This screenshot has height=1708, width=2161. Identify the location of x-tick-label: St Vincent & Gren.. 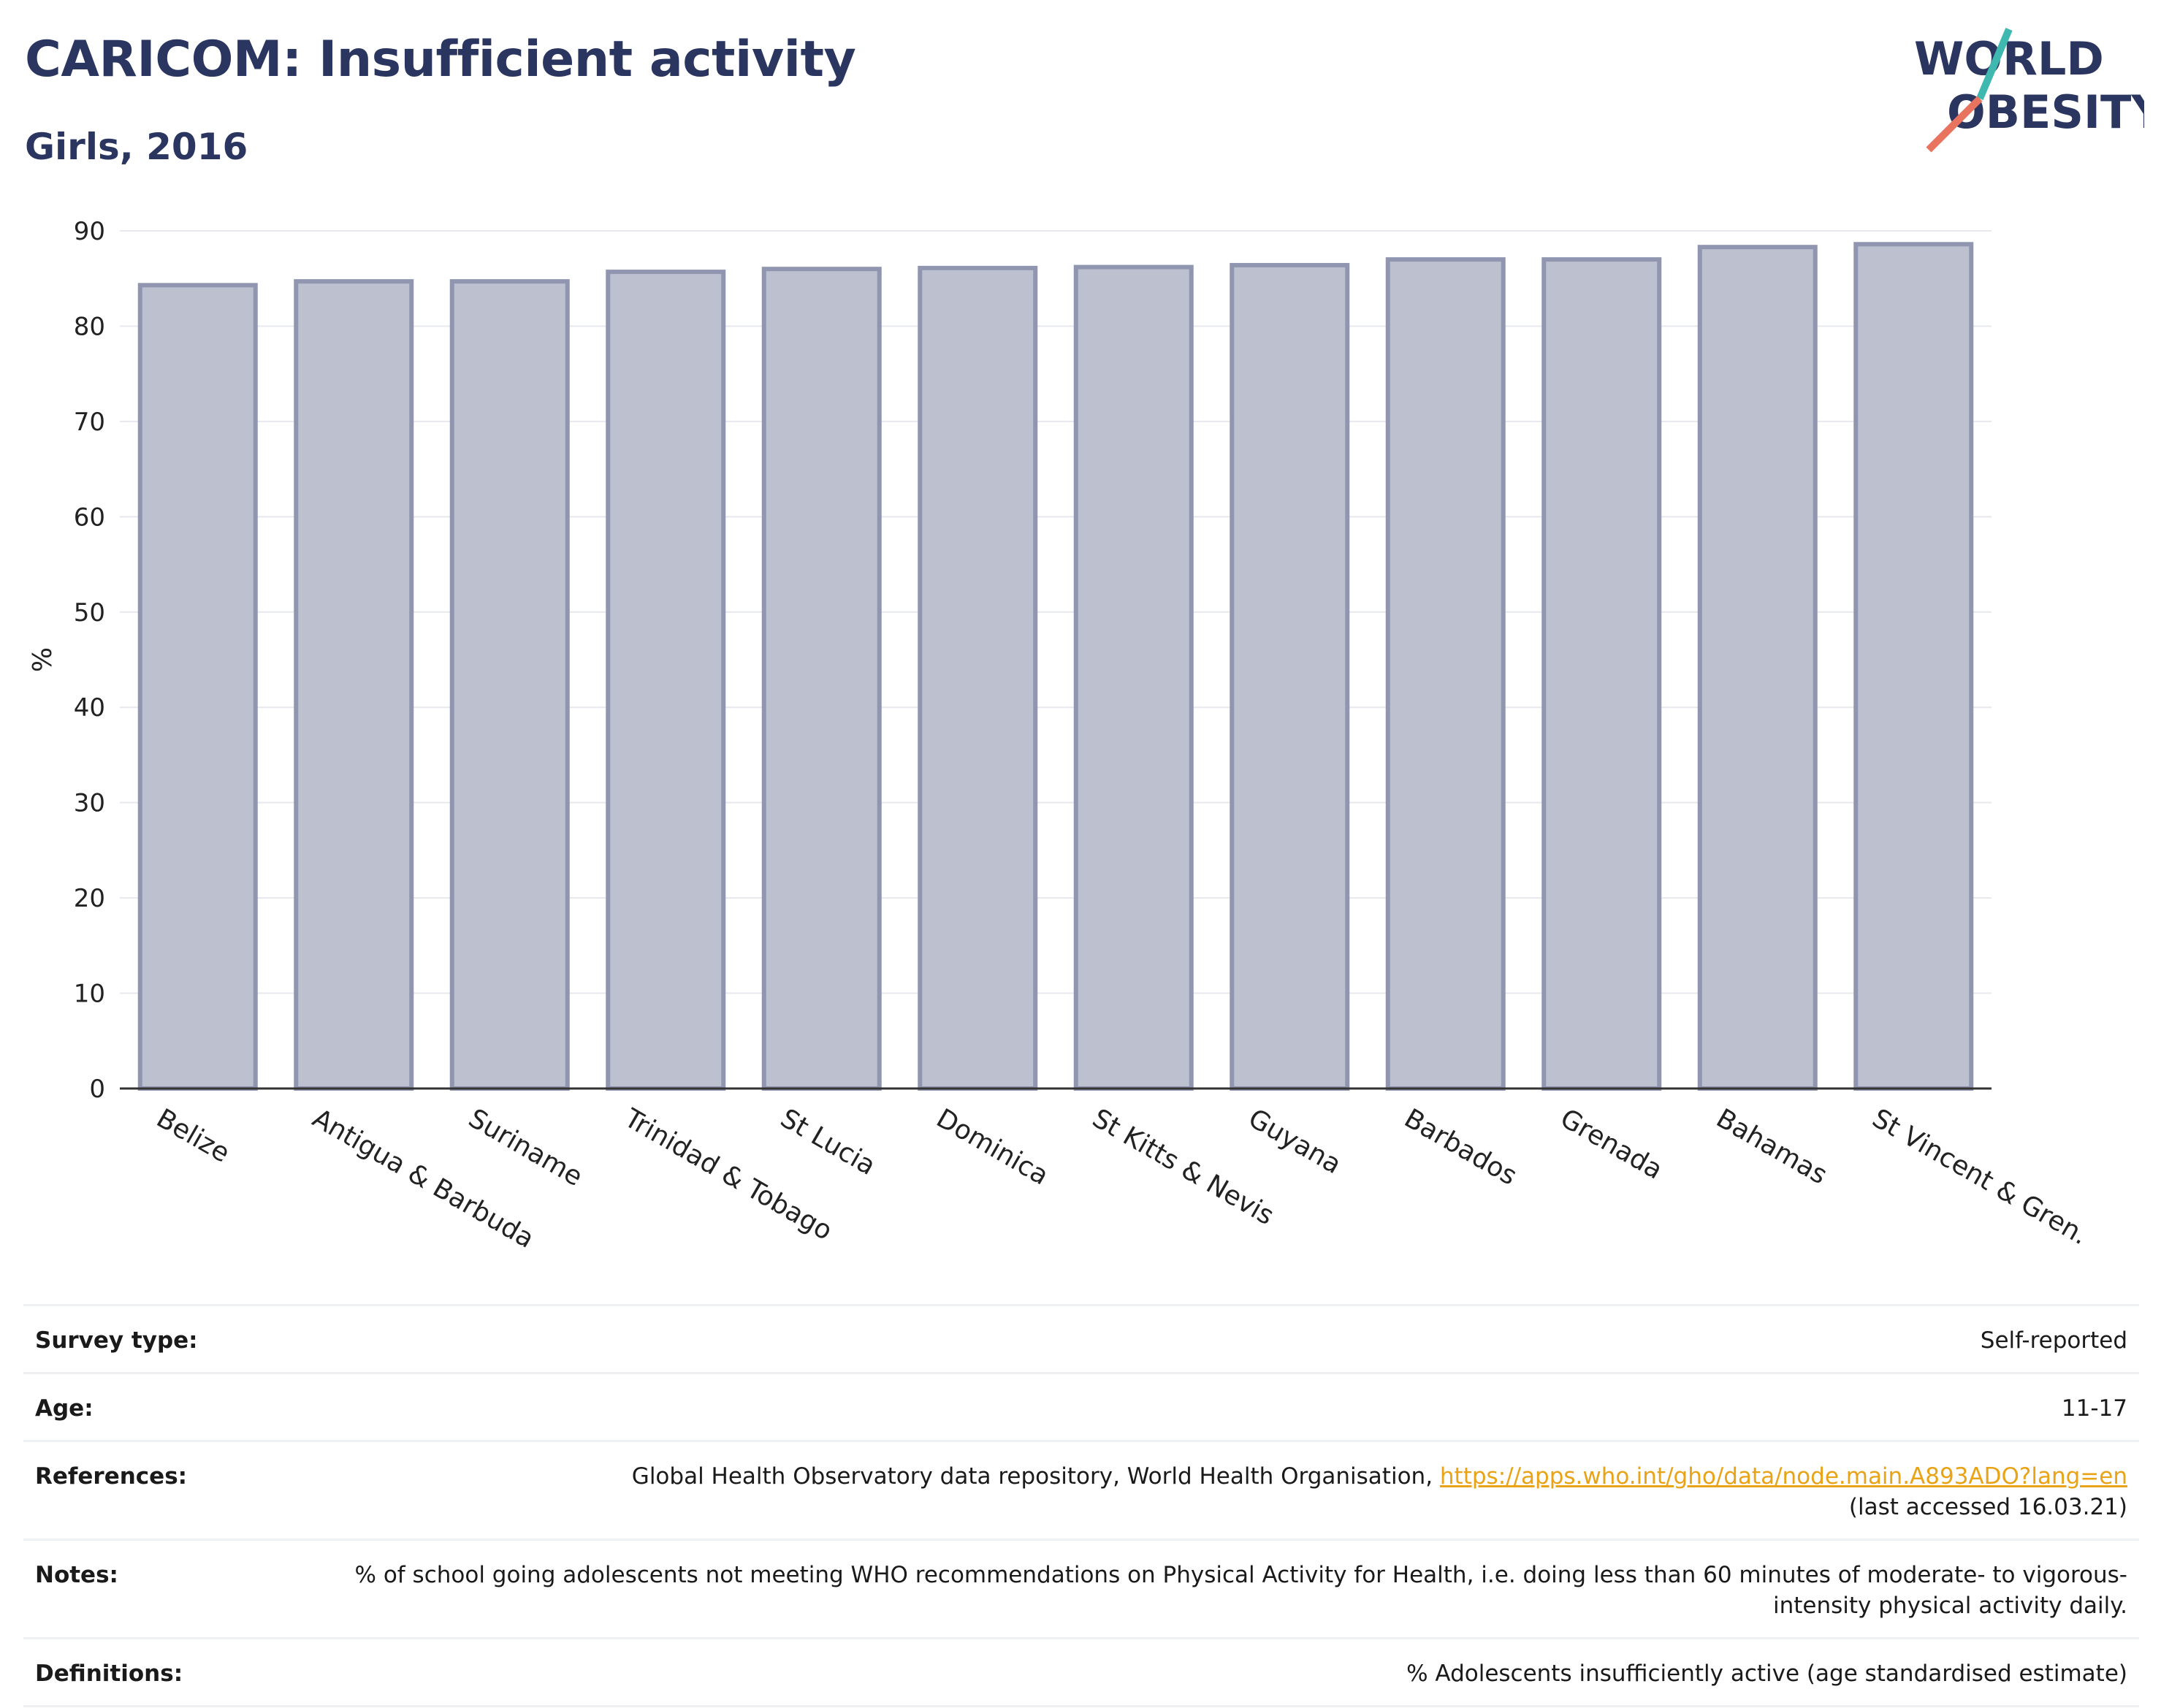
(1980, 1177).